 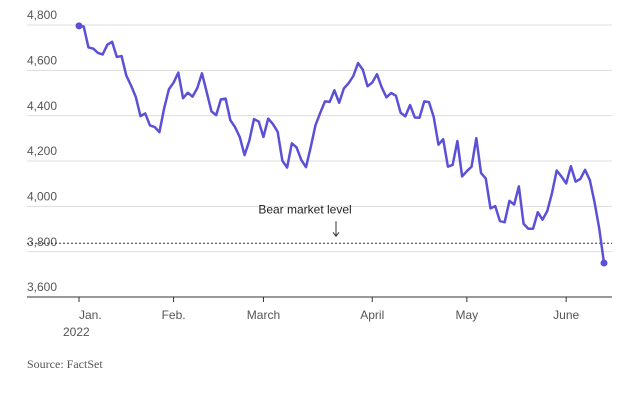 What do you see at coordinates (65, 364) in the screenshot?
I see `source-note: Source: FactSet` at bounding box center [65, 364].